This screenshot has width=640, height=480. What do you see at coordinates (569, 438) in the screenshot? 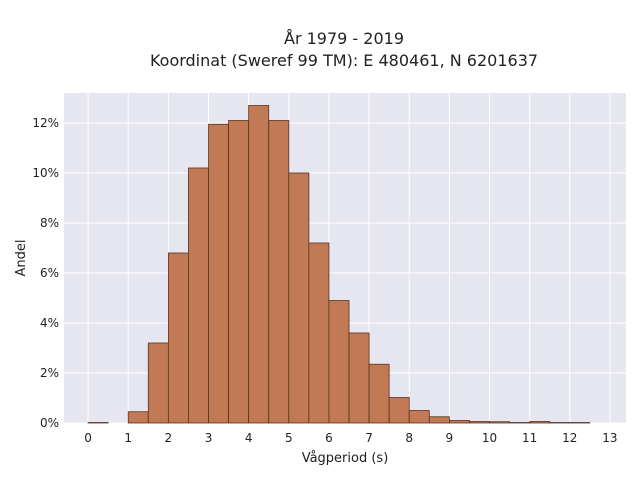
I see `x-tick-label: 12` at bounding box center [569, 438].